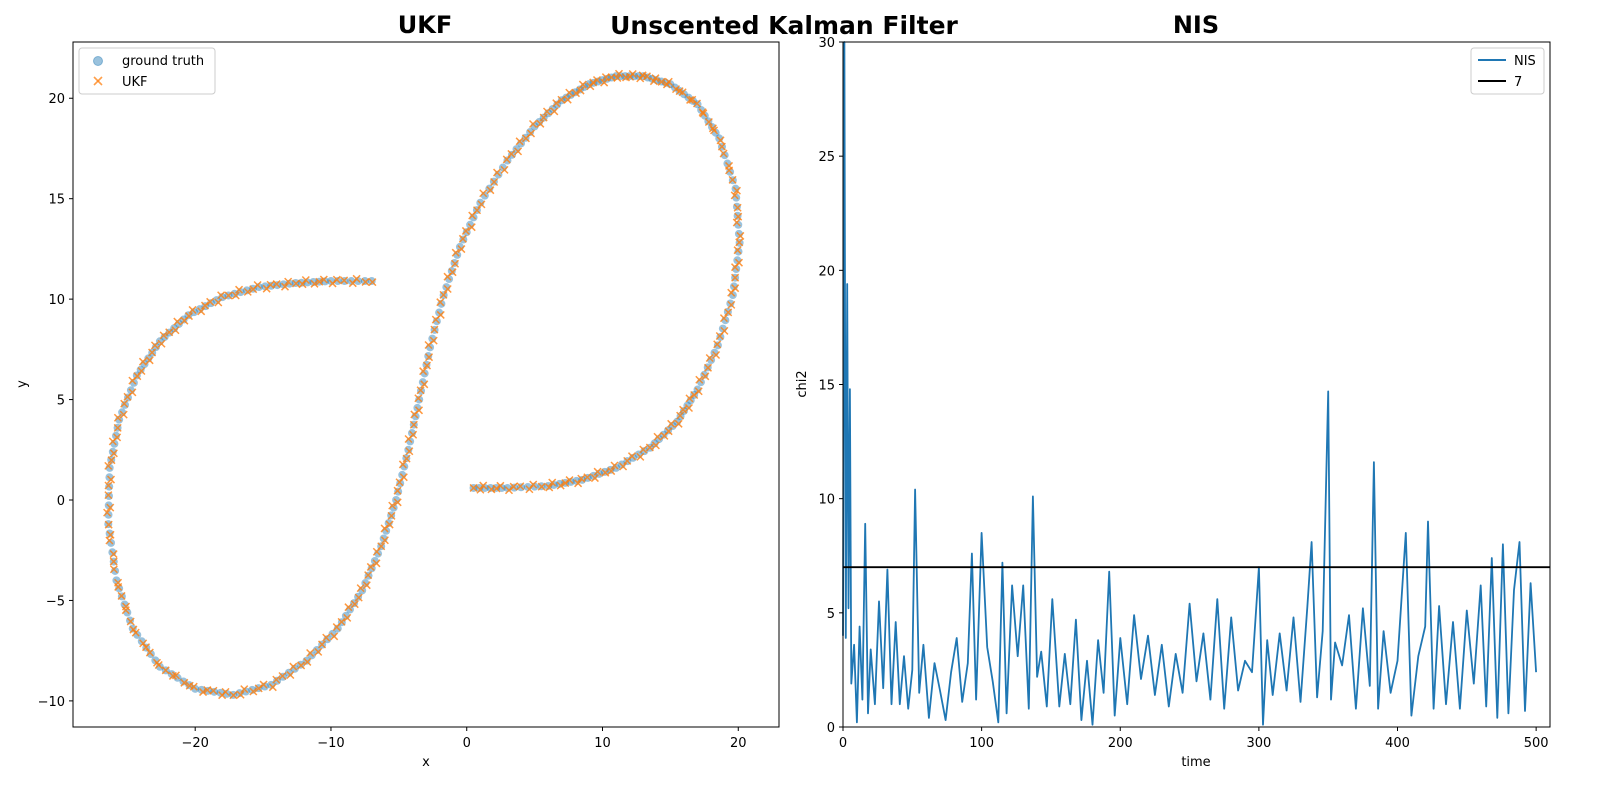 The width and height of the screenshot is (1600, 800). I want to click on ukf-plot-title: UKF, so click(425, 25).